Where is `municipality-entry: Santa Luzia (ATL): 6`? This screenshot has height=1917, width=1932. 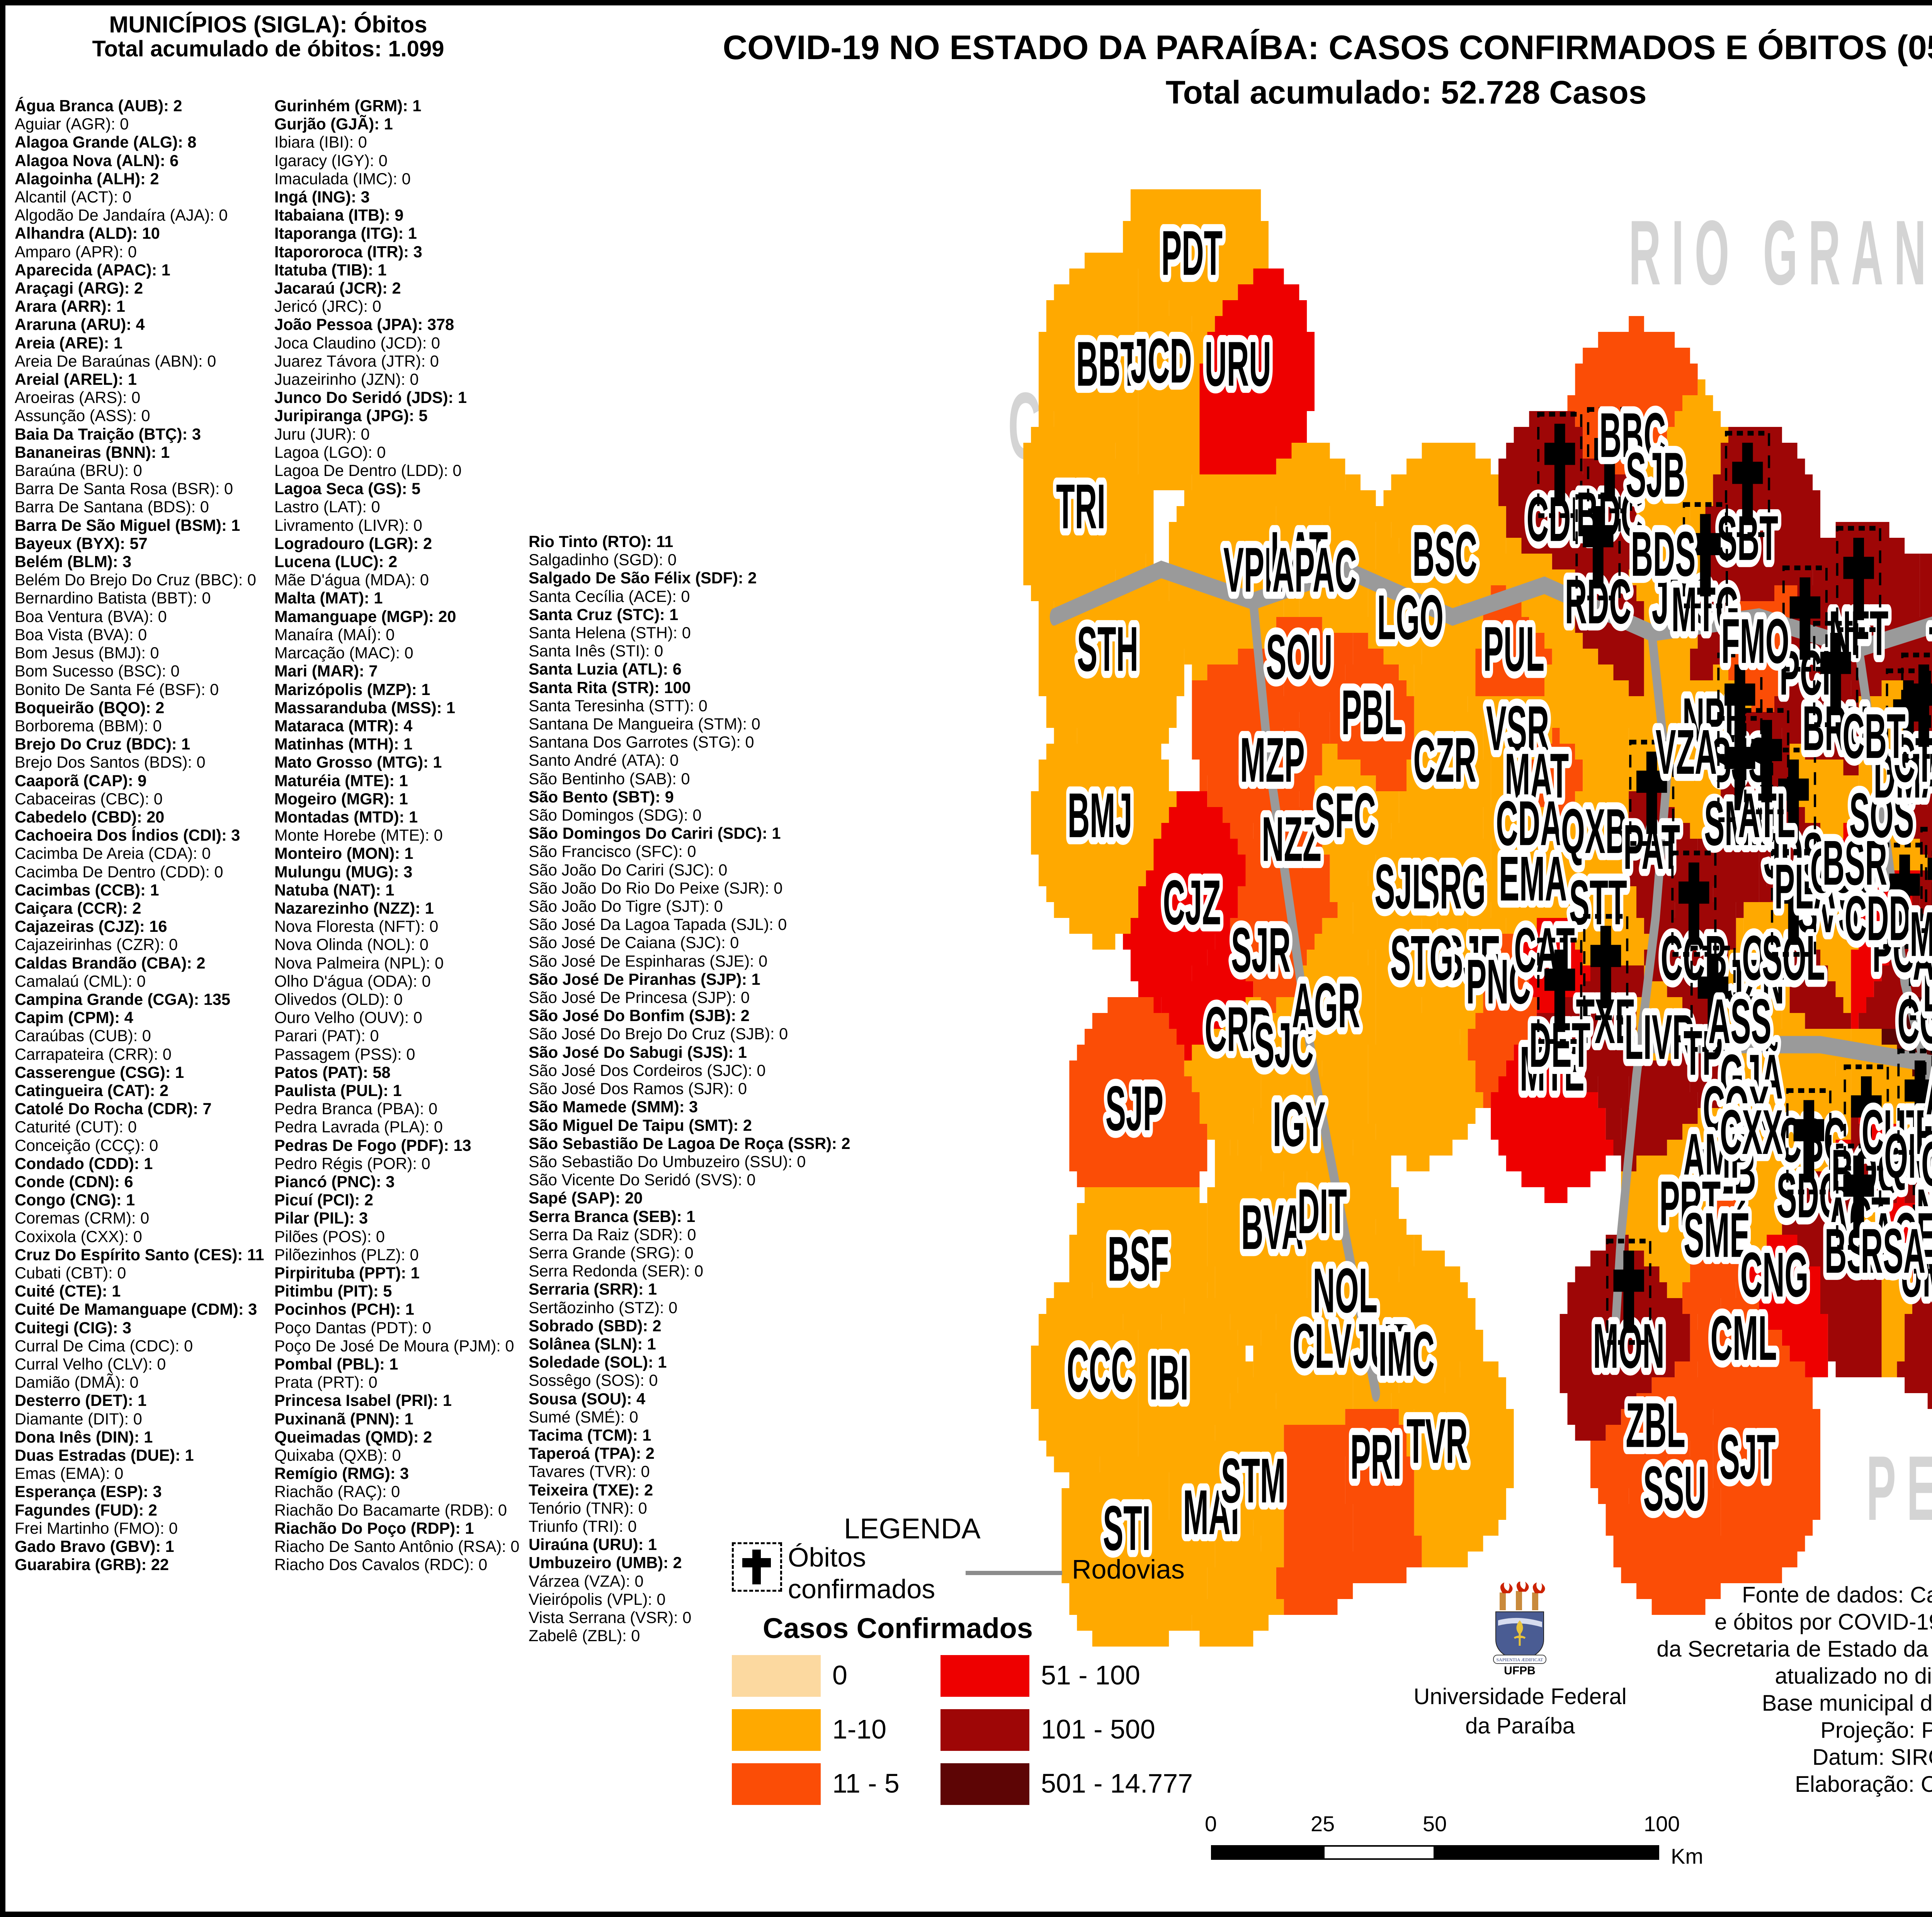 municipality-entry: Santa Luzia (ATL): 6 is located at coordinates (606, 669).